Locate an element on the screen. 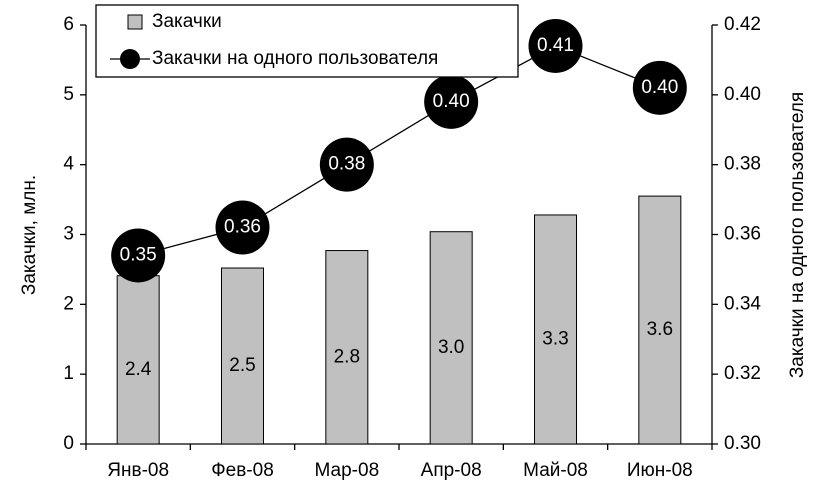  y2-tick-label: 0.30 is located at coordinates (742, 443).